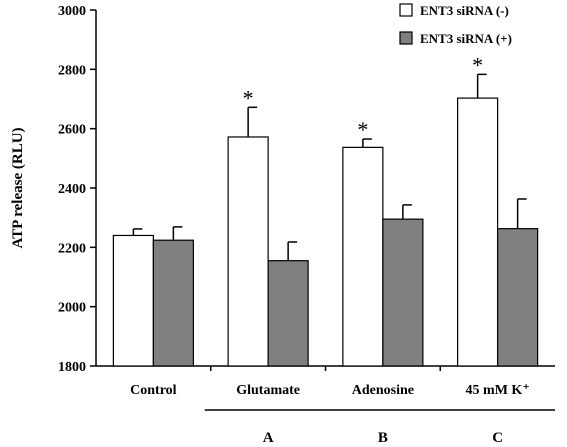 The height and width of the screenshot is (447, 567). What do you see at coordinates (383, 438) in the screenshot?
I see `group-label: B` at bounding box center [383, 438].